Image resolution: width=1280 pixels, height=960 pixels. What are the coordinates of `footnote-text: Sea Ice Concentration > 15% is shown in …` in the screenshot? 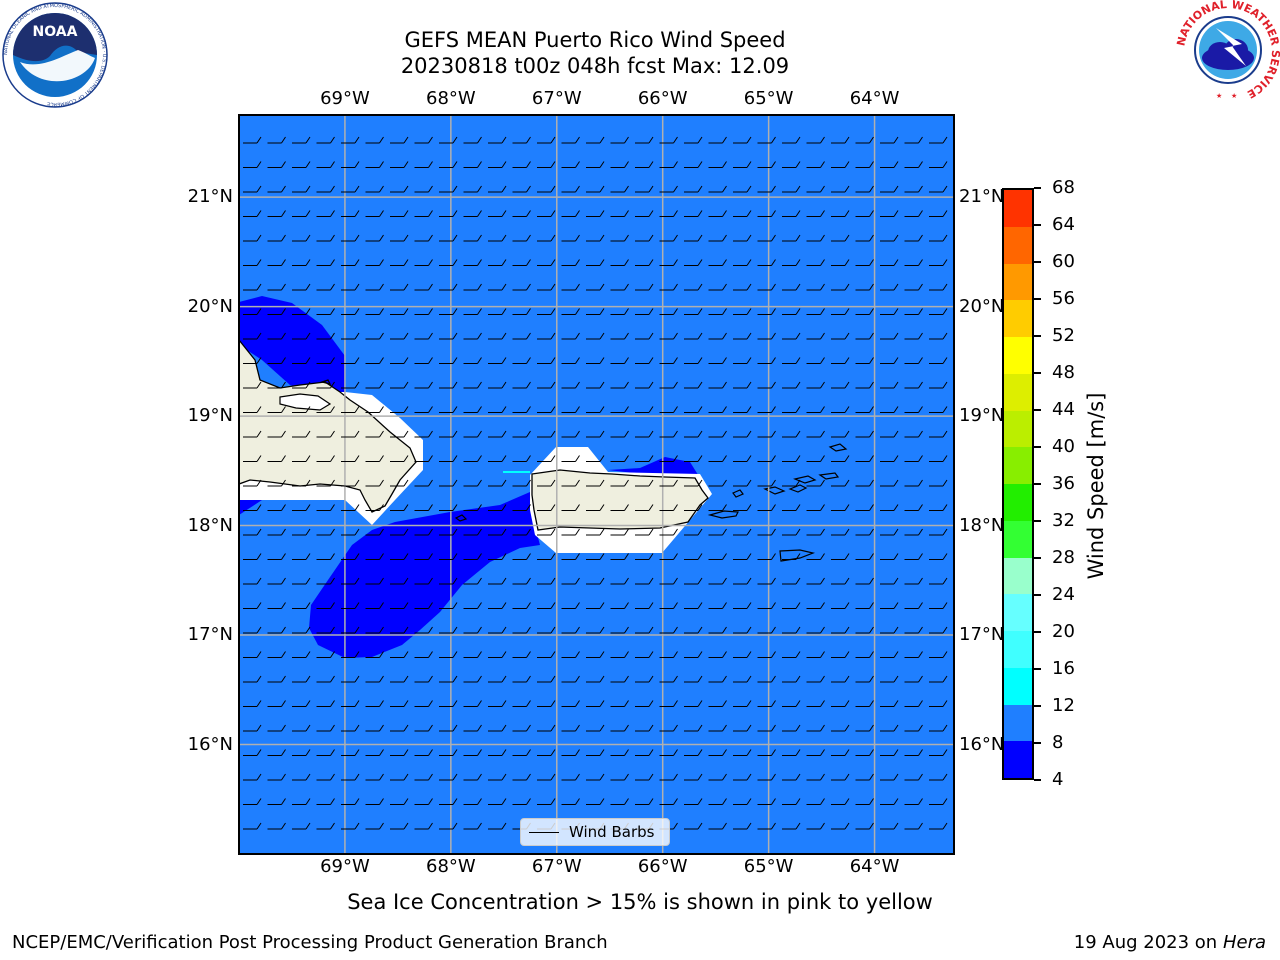 It's located at (640, 902).